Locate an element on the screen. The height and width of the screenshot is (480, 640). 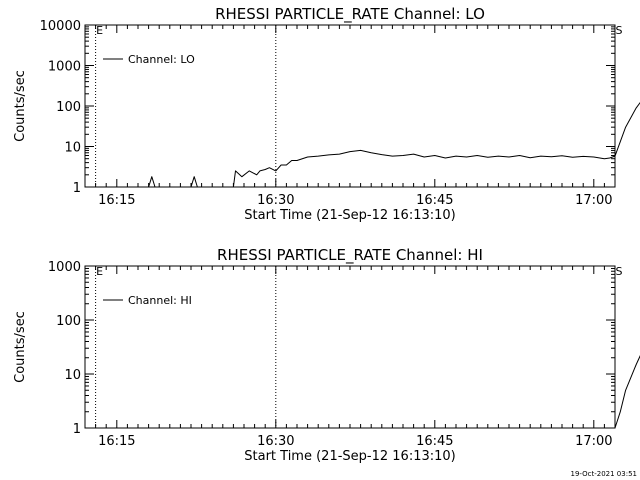
footer-timestamp: 19-Oct-2021 03:51 is located at coordinates (604, 474).